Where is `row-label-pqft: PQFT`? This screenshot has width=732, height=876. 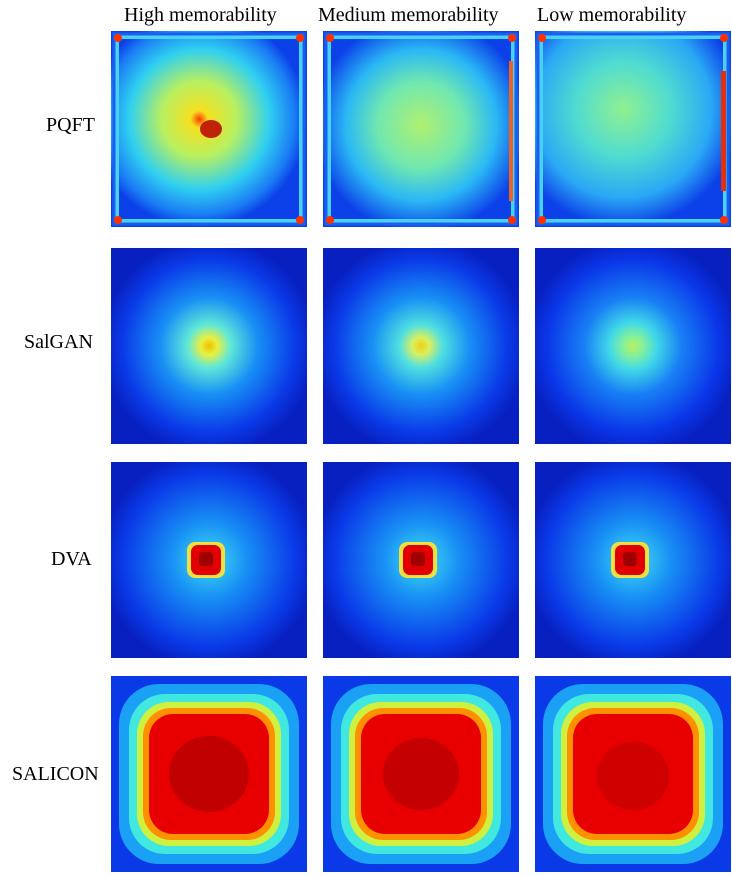
row-label-pqft: PQFT is located at coordinates (70, 125).